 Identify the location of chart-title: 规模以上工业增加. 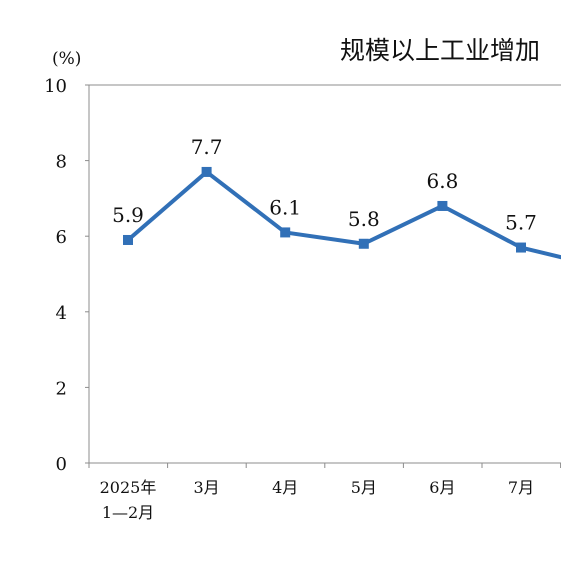
(440, 50).